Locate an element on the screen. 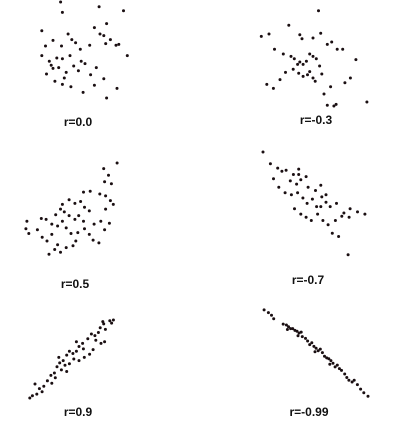 The image size is (400, 423). caption-r-0-9: r=0.9 is located at coordinates (78, 412).